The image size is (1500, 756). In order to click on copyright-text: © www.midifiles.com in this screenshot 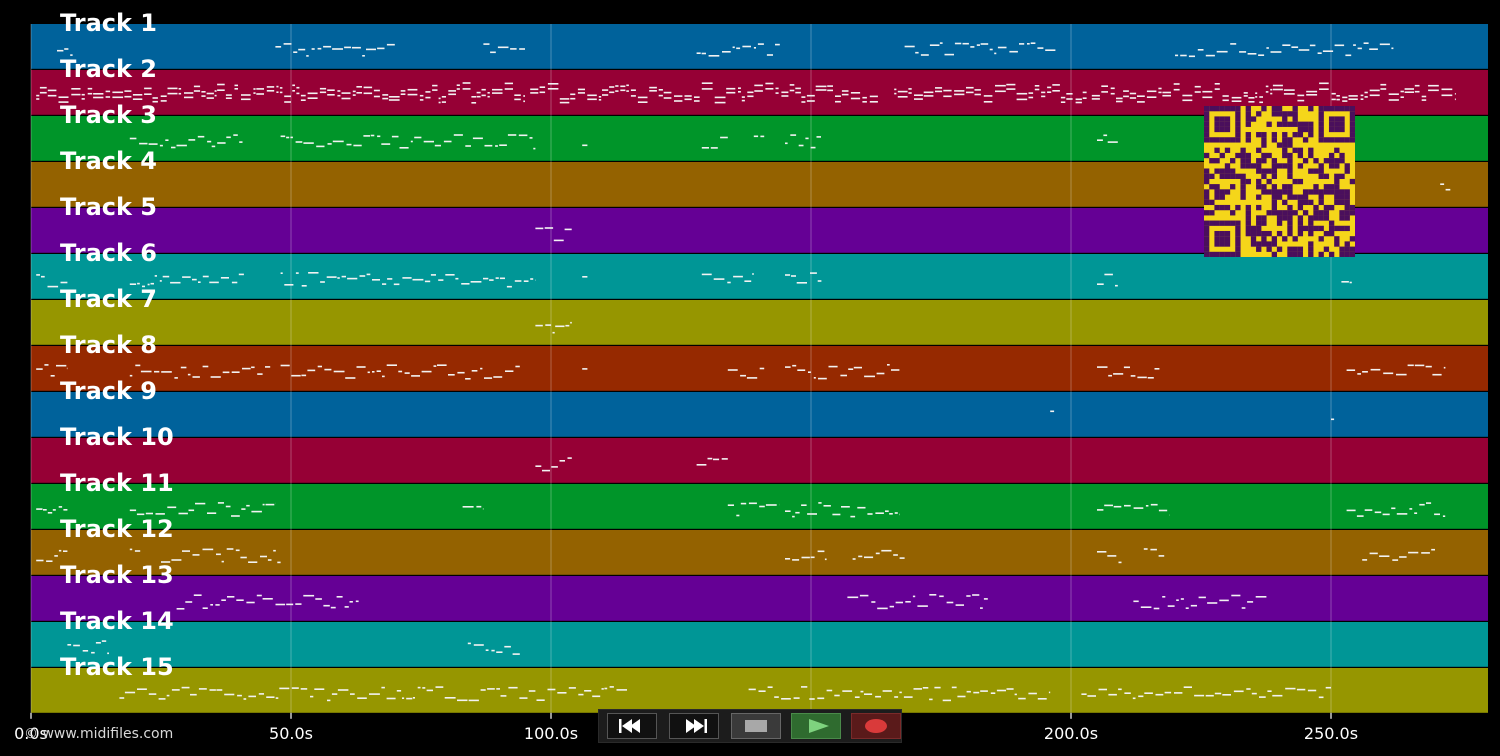, I will do `click(99, 734)`.